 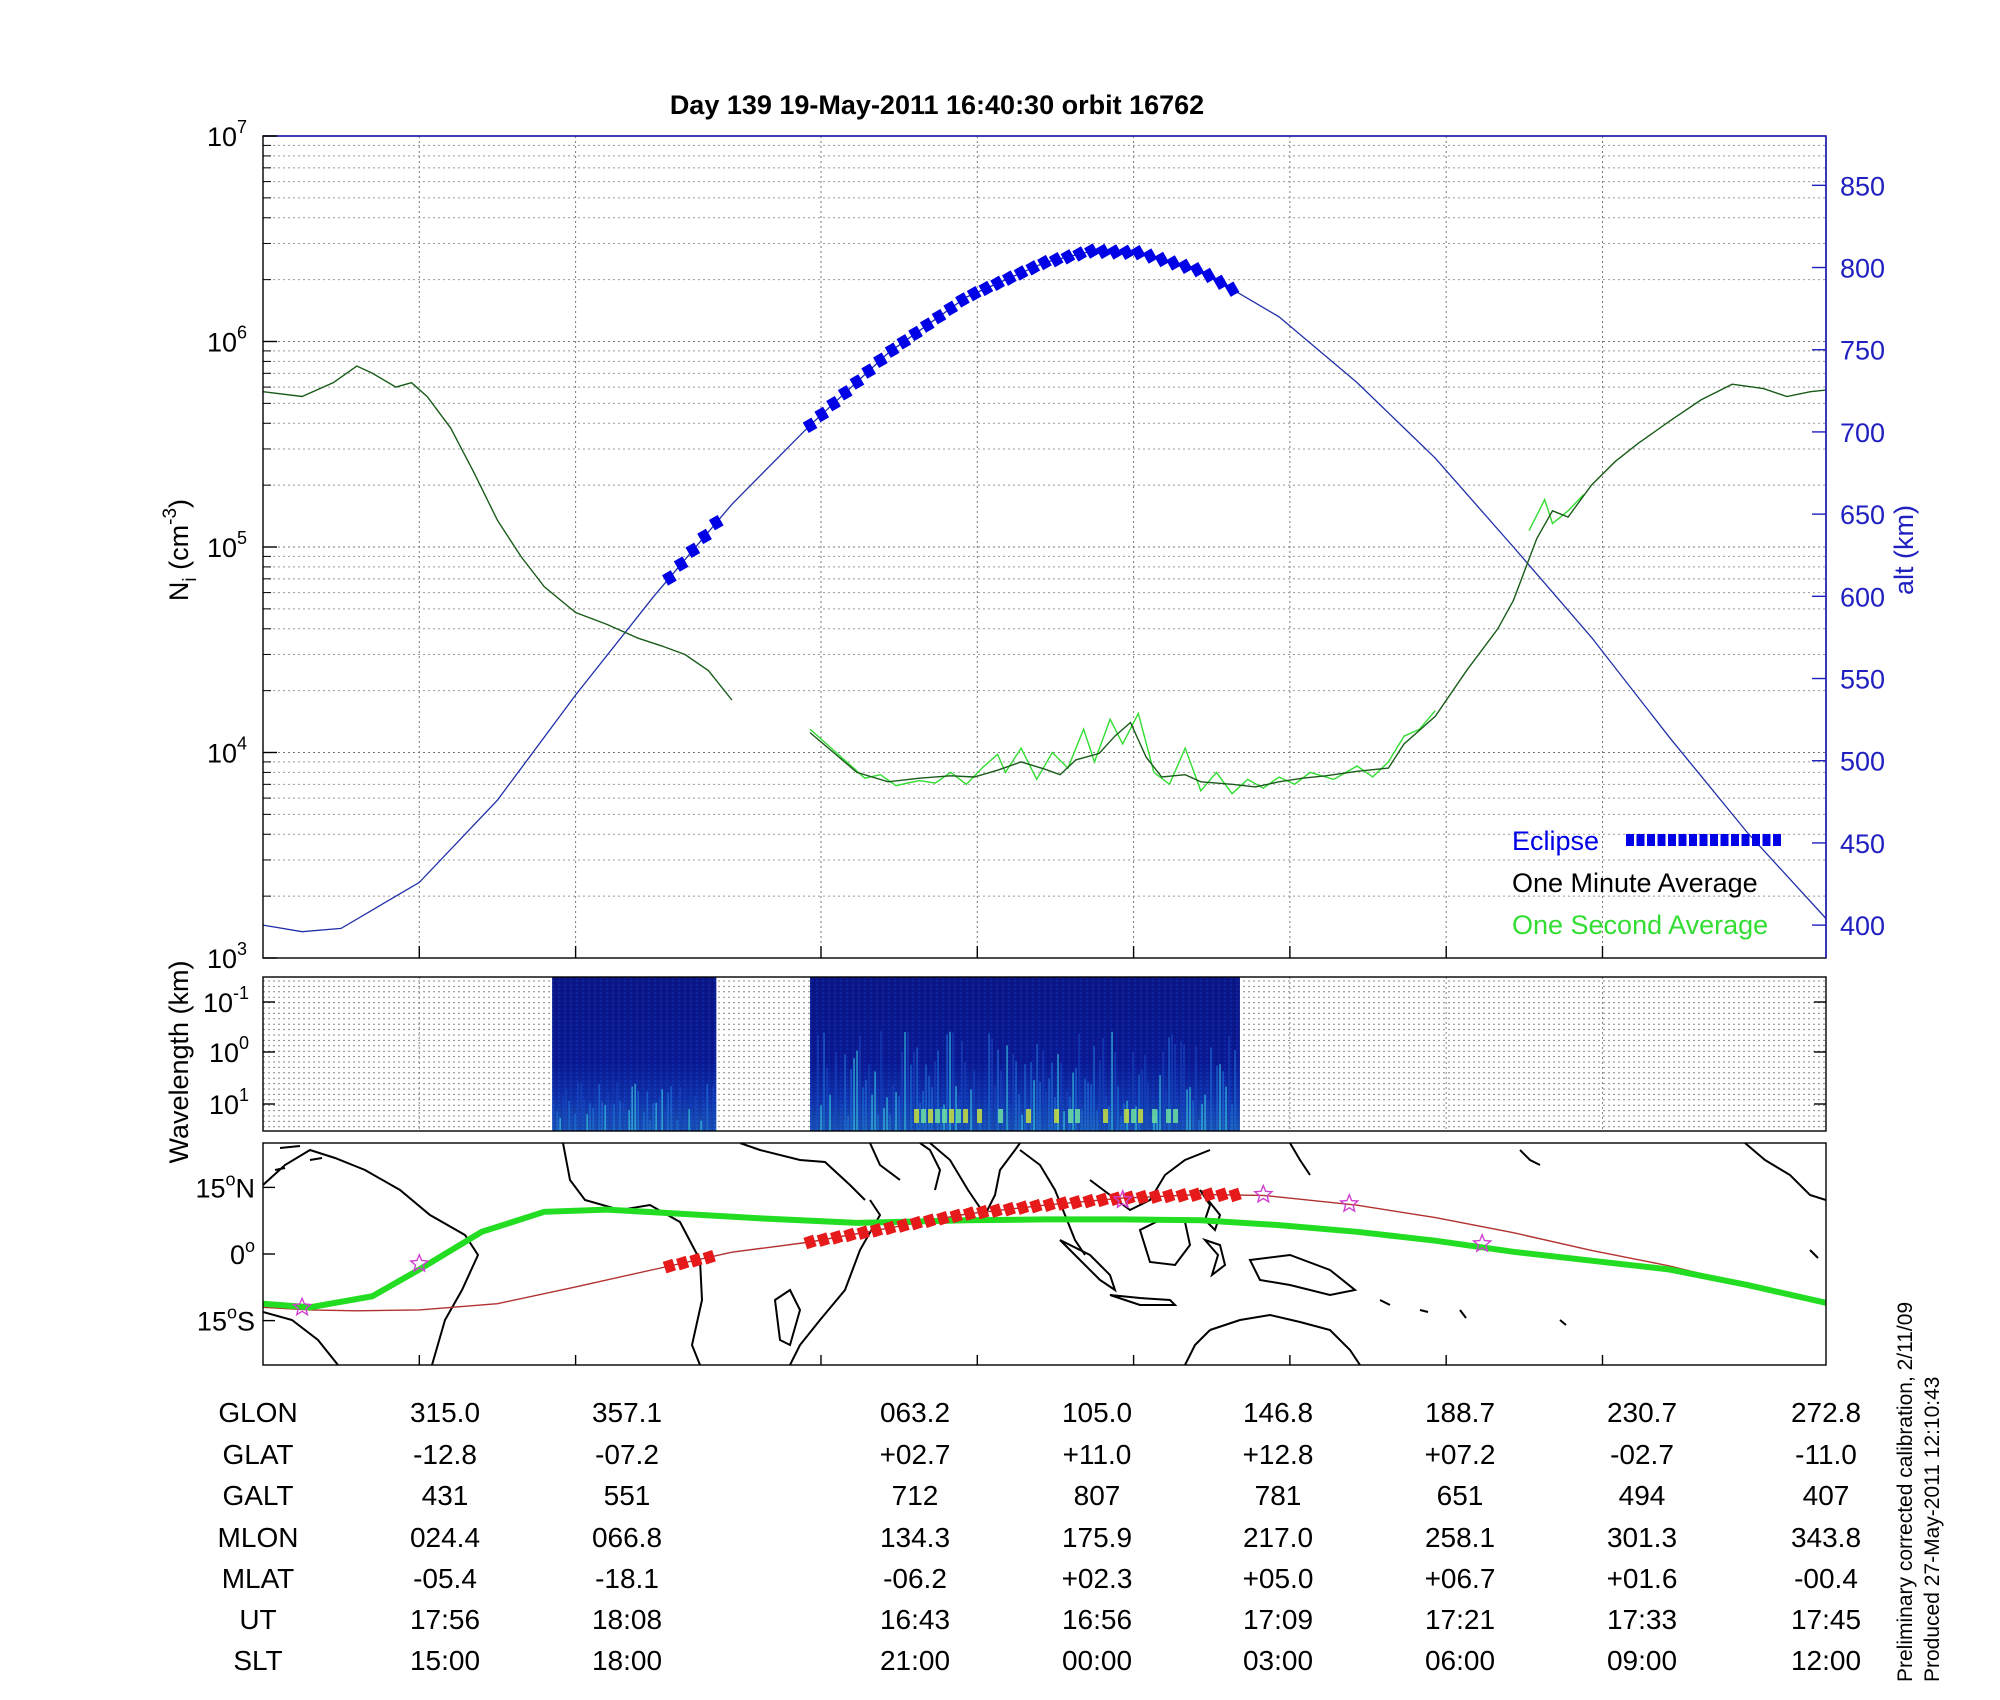 What do you see at coordinates (1642, 1454) in the screenshot?
I see `table-cell: -02.7` at bounding box center [1642, 1454].